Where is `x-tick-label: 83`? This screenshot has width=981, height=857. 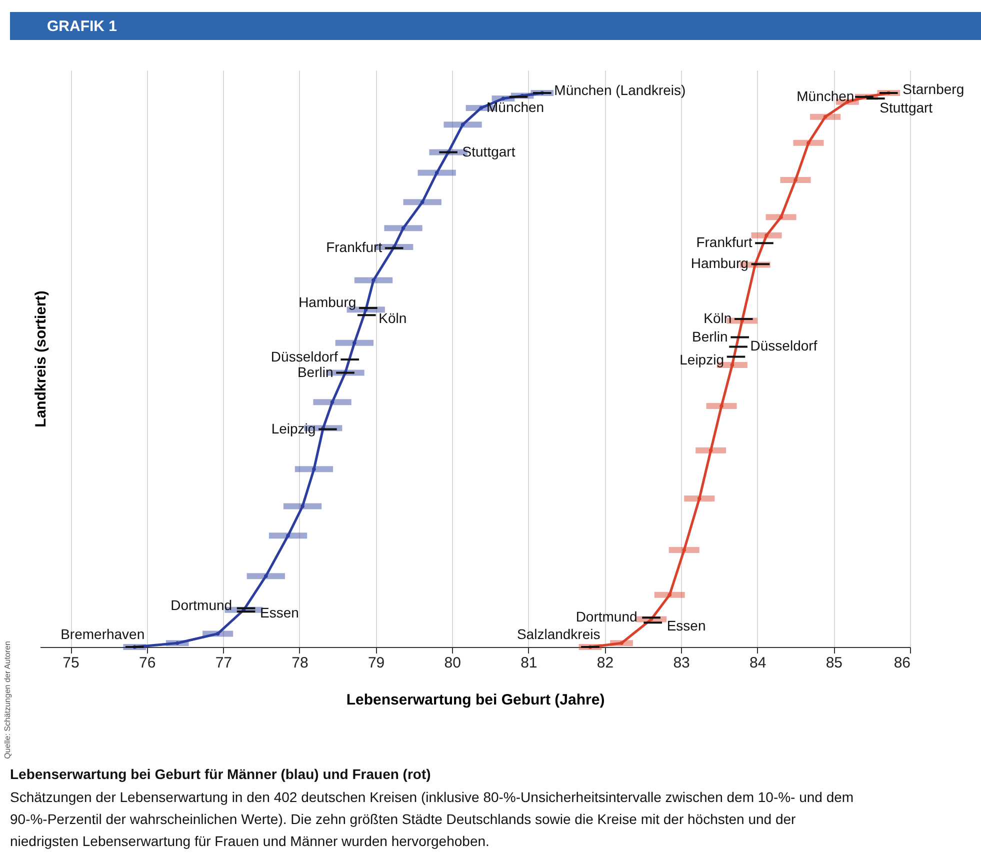
x-tick-label: 83 is located at coordinates (681, 663).